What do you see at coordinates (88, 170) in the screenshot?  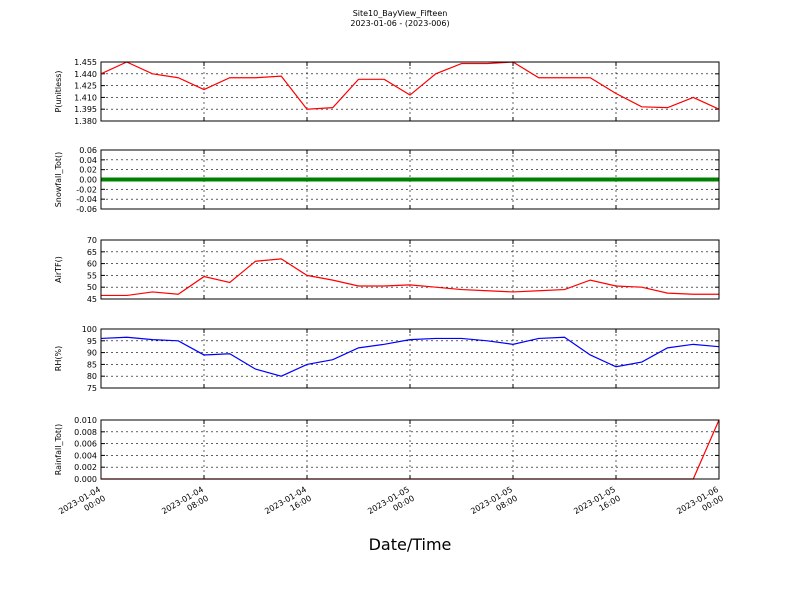 I see `y-tick-label: 0.02` at bounding box center [88, 170].